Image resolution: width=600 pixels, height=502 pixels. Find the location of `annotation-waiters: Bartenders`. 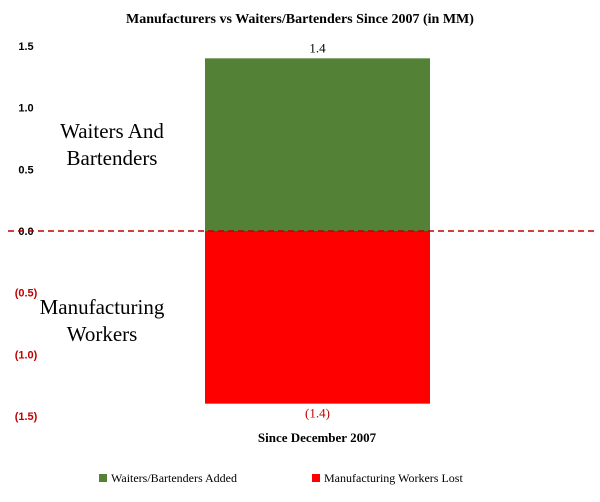

annotation-waiters: Bartenders is located at coordinates (112, 158).